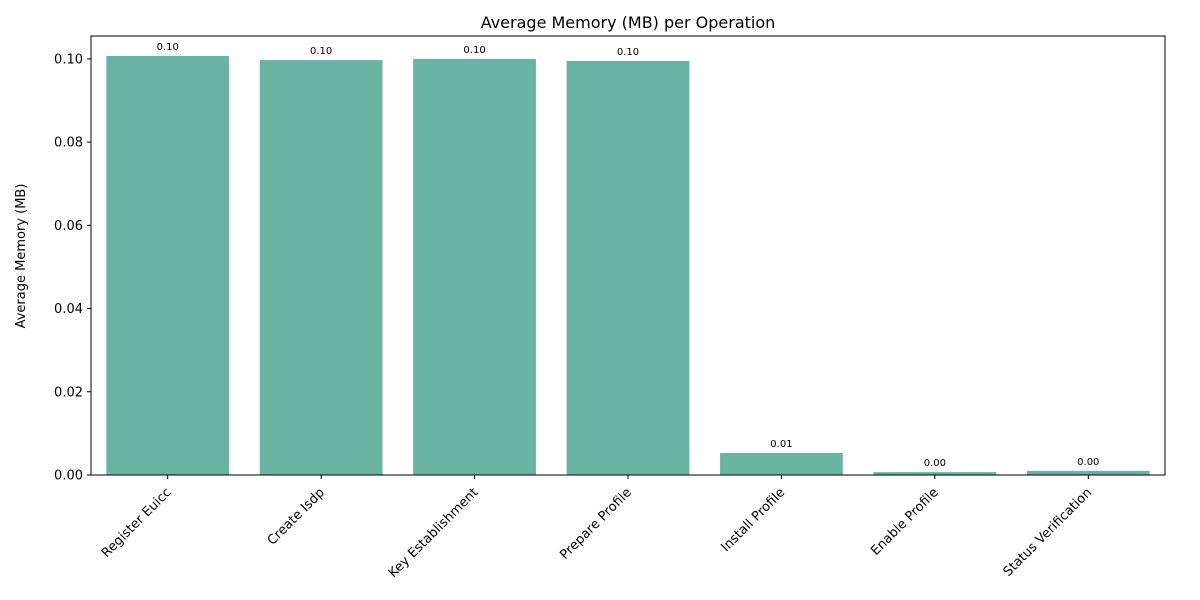  I want to click on value-label-5: 0.00, so click(935, 463).